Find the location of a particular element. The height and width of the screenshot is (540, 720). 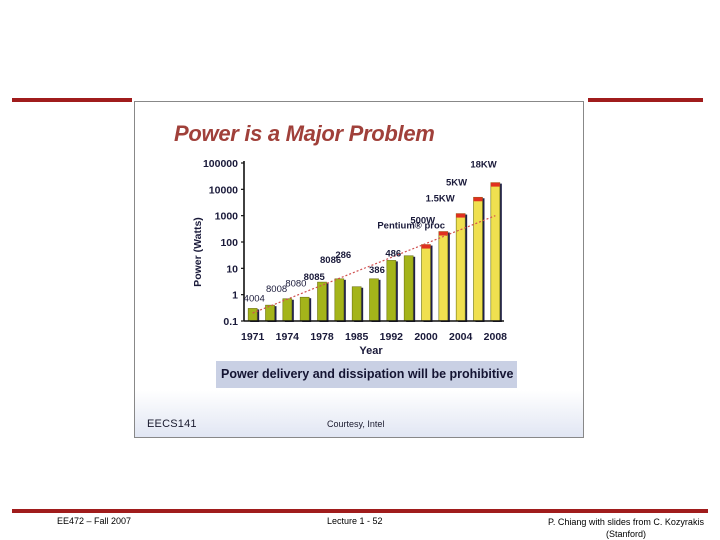

bar-annotation: 386 is located at coordinates (377, 270).